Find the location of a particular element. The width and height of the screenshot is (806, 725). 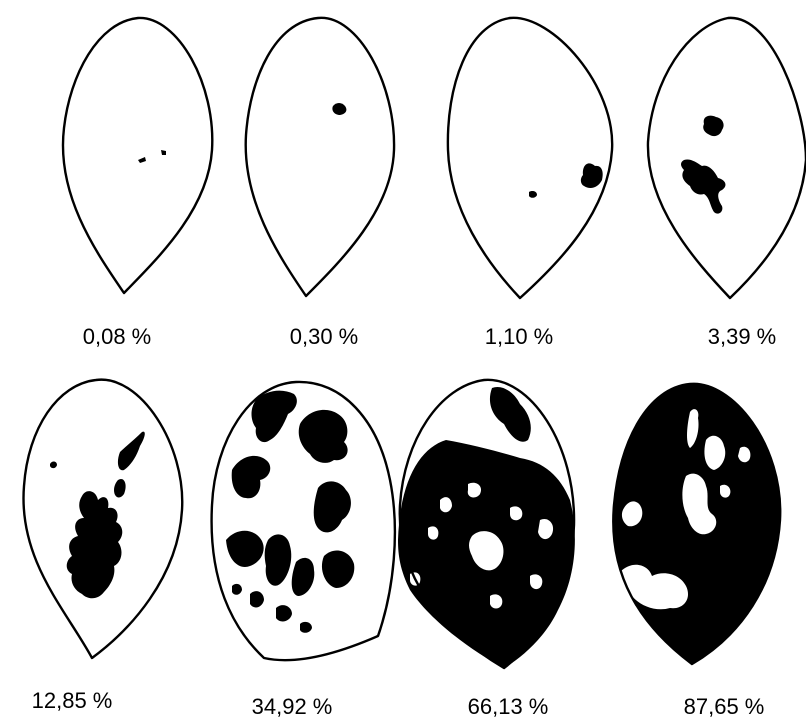

leaf-3-label: 1,10 % is located at coordinates (519, 336).